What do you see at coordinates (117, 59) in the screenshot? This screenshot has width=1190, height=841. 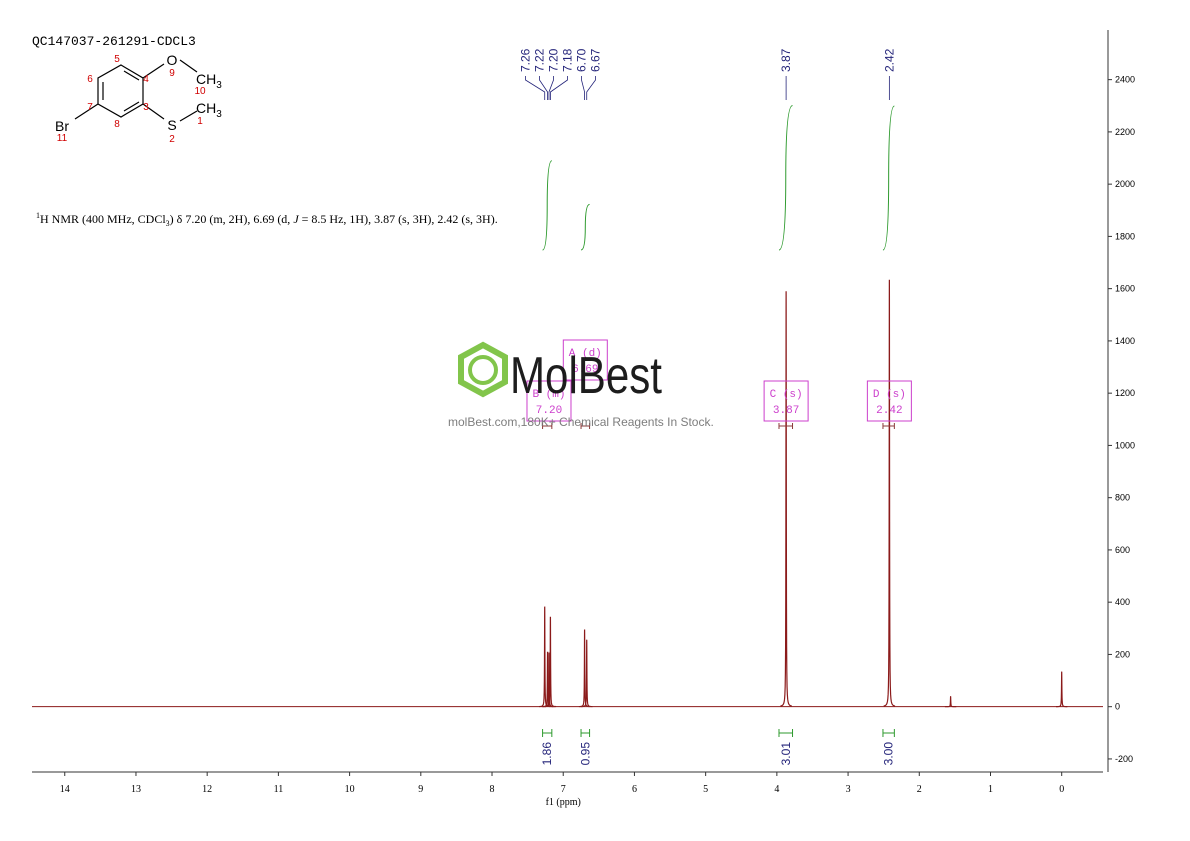 I see `ring-number: 5` at bounding box center [117, 59].